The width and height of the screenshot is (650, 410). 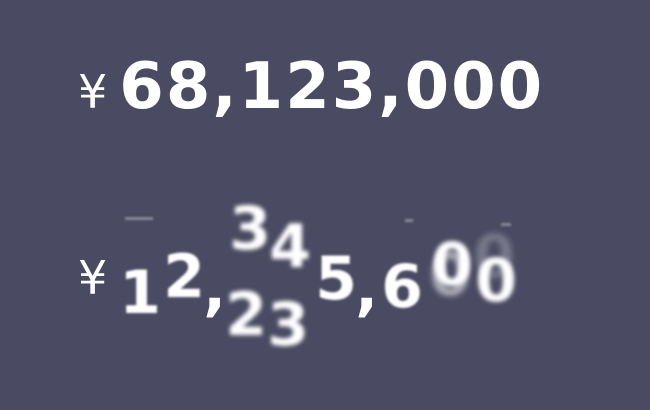 What do you see at coordinates (290, 247) in the screenshot?
I see `rolling-digit: 4` at bounding box center [290, 247].